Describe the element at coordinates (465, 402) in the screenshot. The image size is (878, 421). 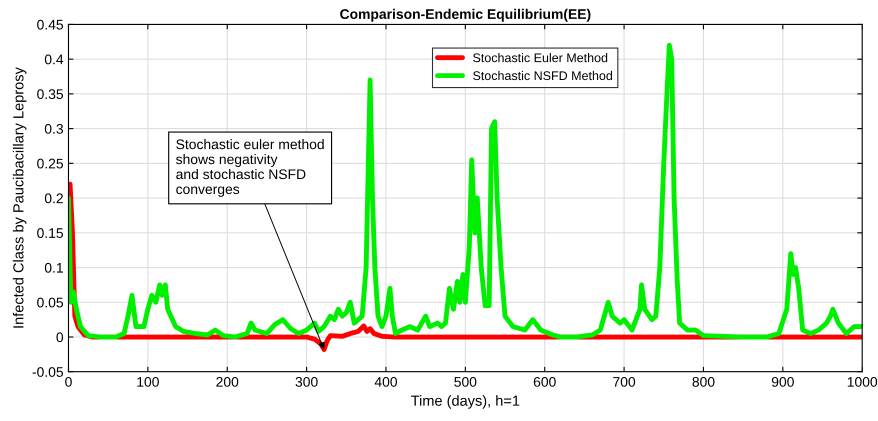
I see `x-axis-title: Time (days), h=1` at that location.